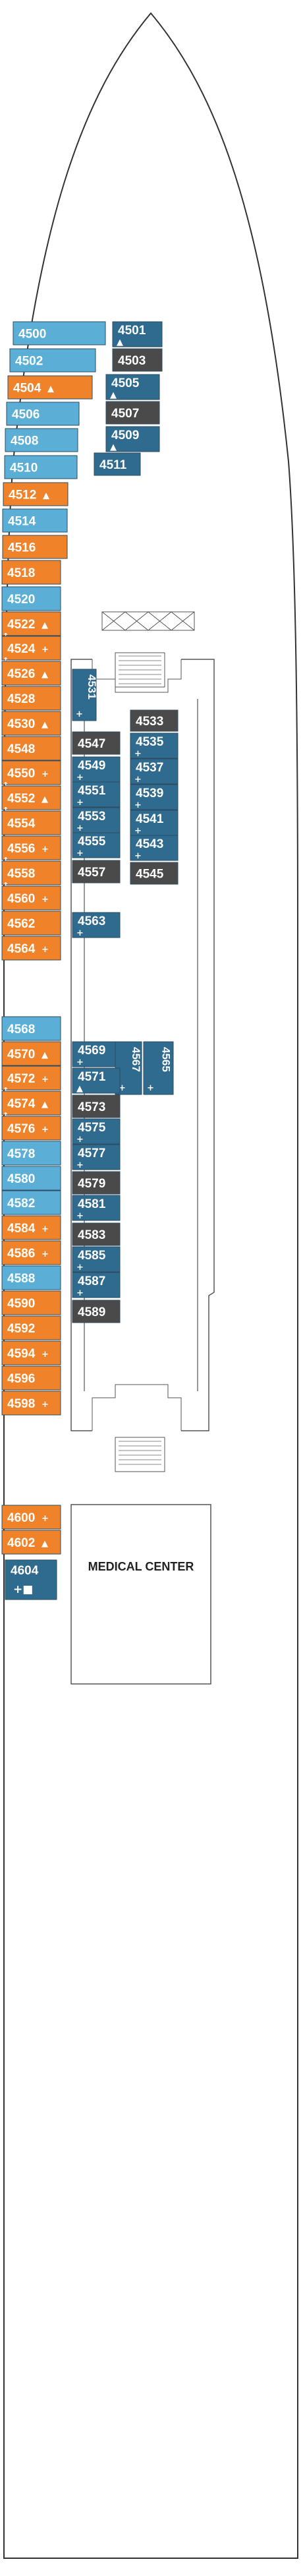 This screenshot has width=303, height=2576. What do you see at coordinates (31, 1517) in the screenshot?
I see `cabin-4600: 4600 +` at bounding box center [31, 1517].